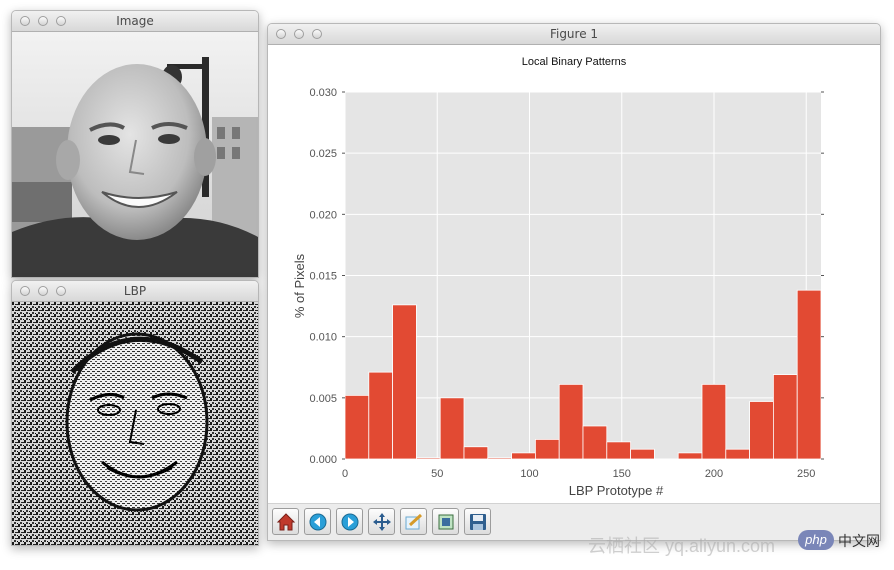 The width and height of the screenshot is (894, 570). I want to click on zoom-icon, so click(414, 521).